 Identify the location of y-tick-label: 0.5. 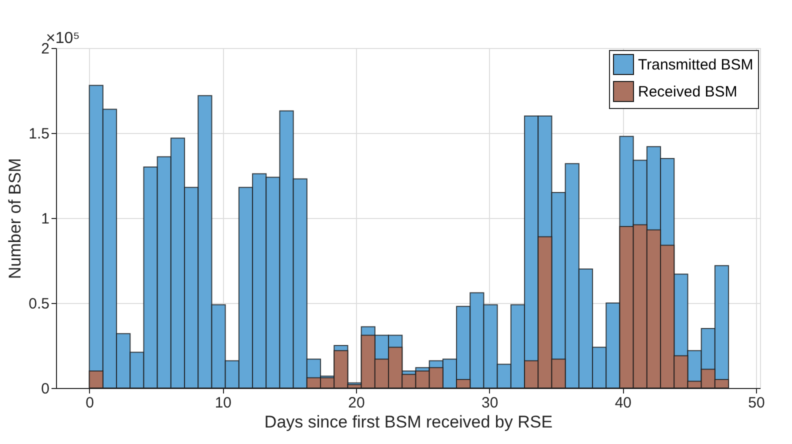
(39, 304).